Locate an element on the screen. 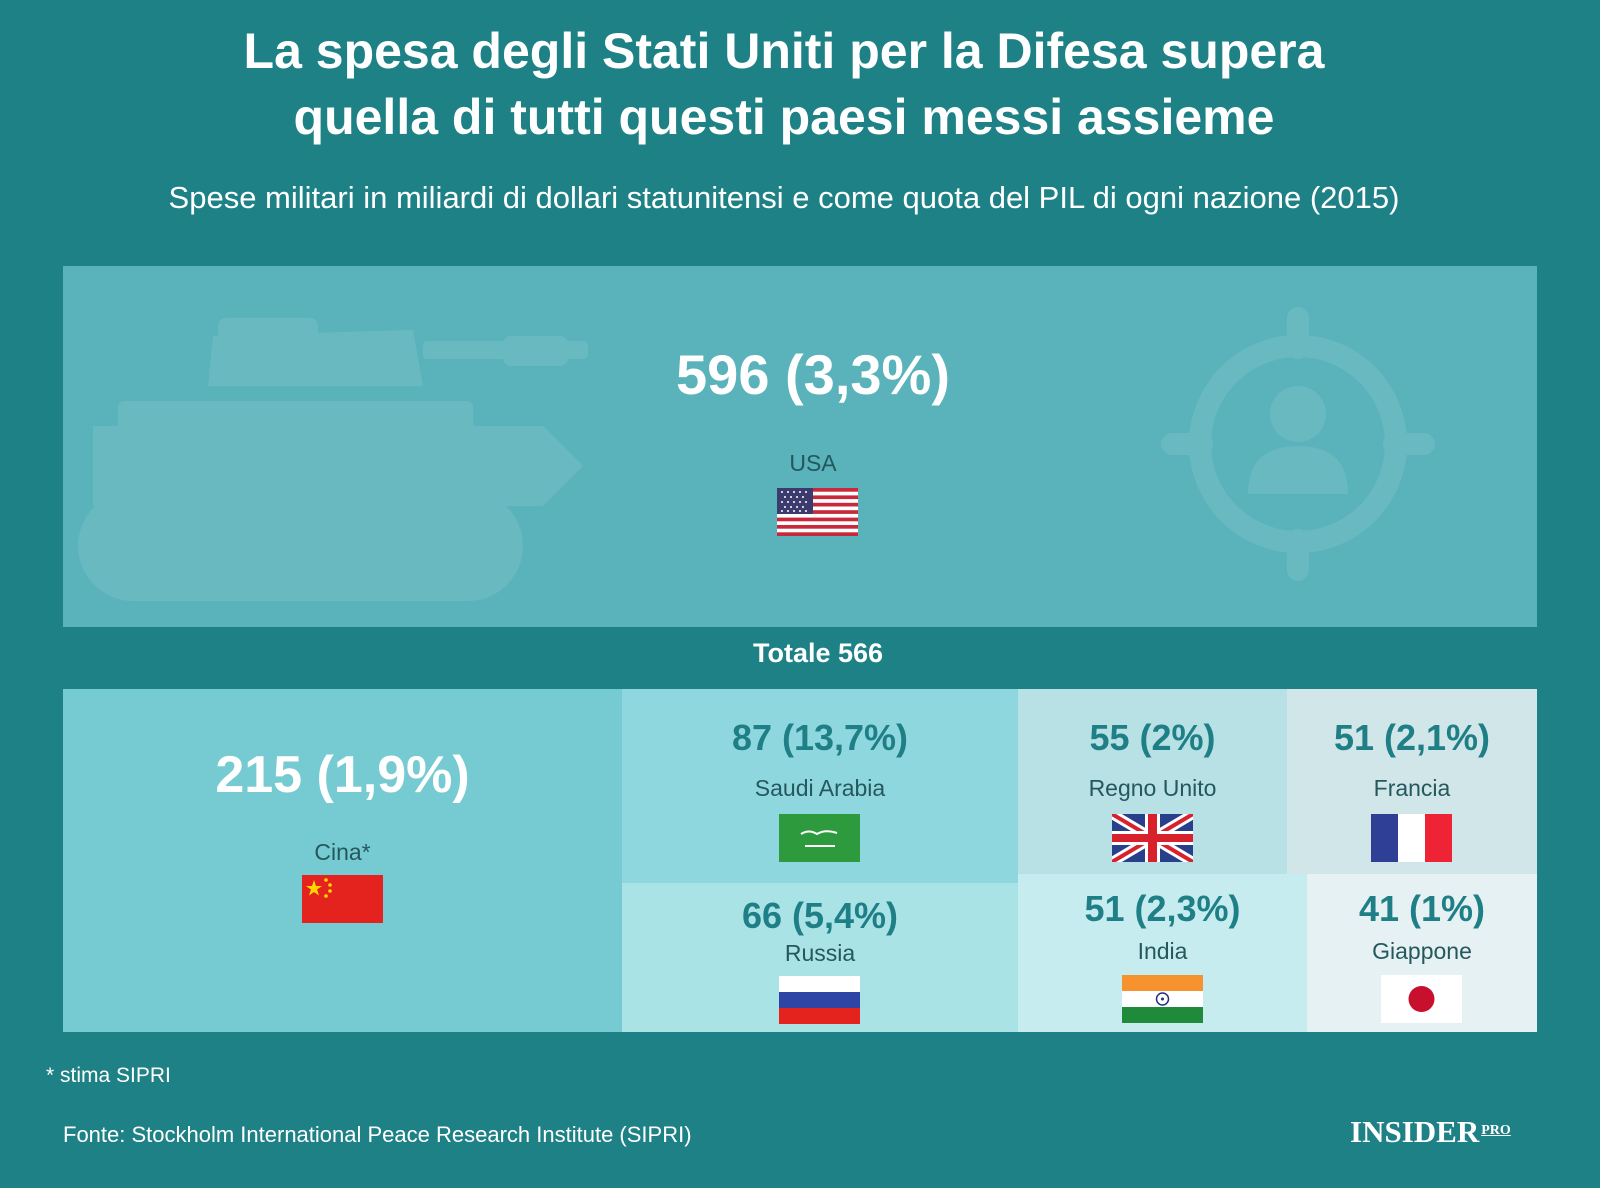 The image size is (1600, 1188). cell-cina: 215 (1,9%) Cina* is located at coordinates (342, 860).